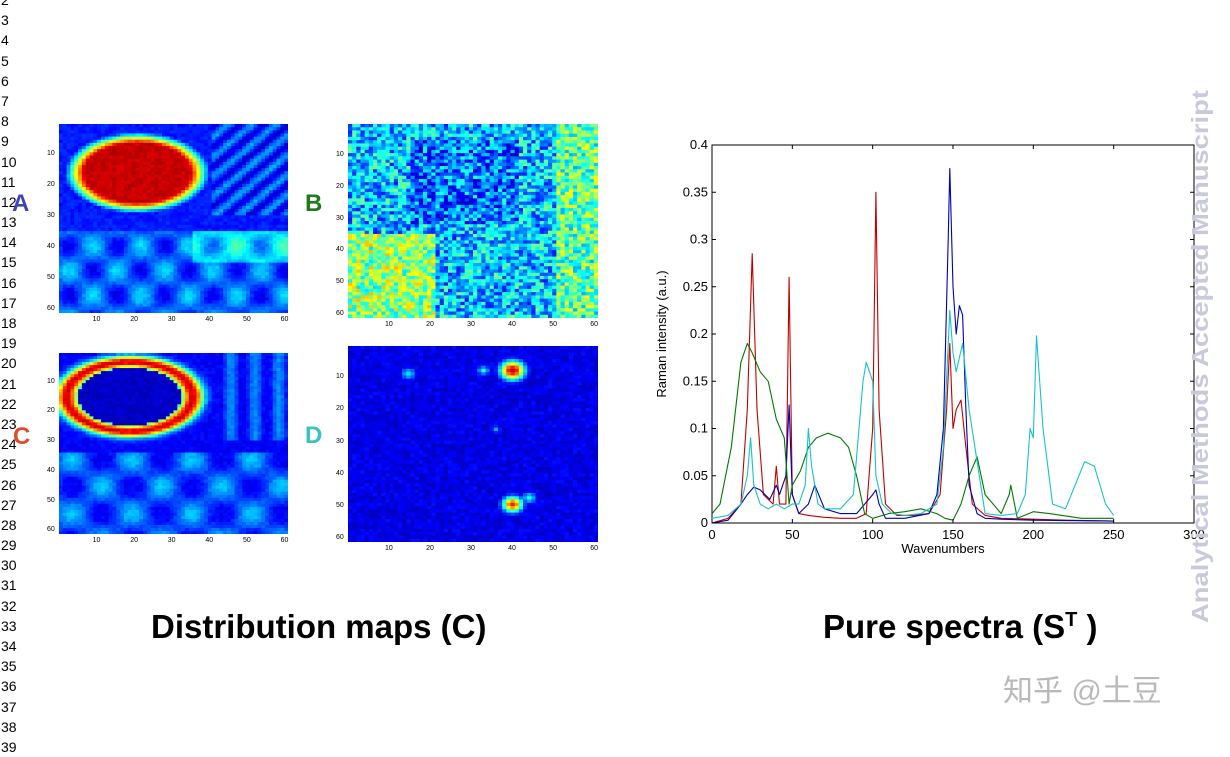 This screenshot has height=757, width=1230. What do you see at coordinates (12, 20) in the screenshot?
I see `line-number: 3` at bounding box center [12, 20].